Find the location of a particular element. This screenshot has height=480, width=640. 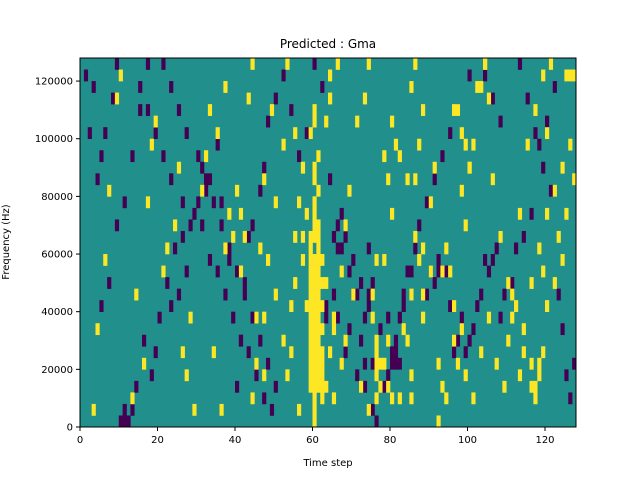

x-tick-label: 40 is located at coordinates (235, 440).